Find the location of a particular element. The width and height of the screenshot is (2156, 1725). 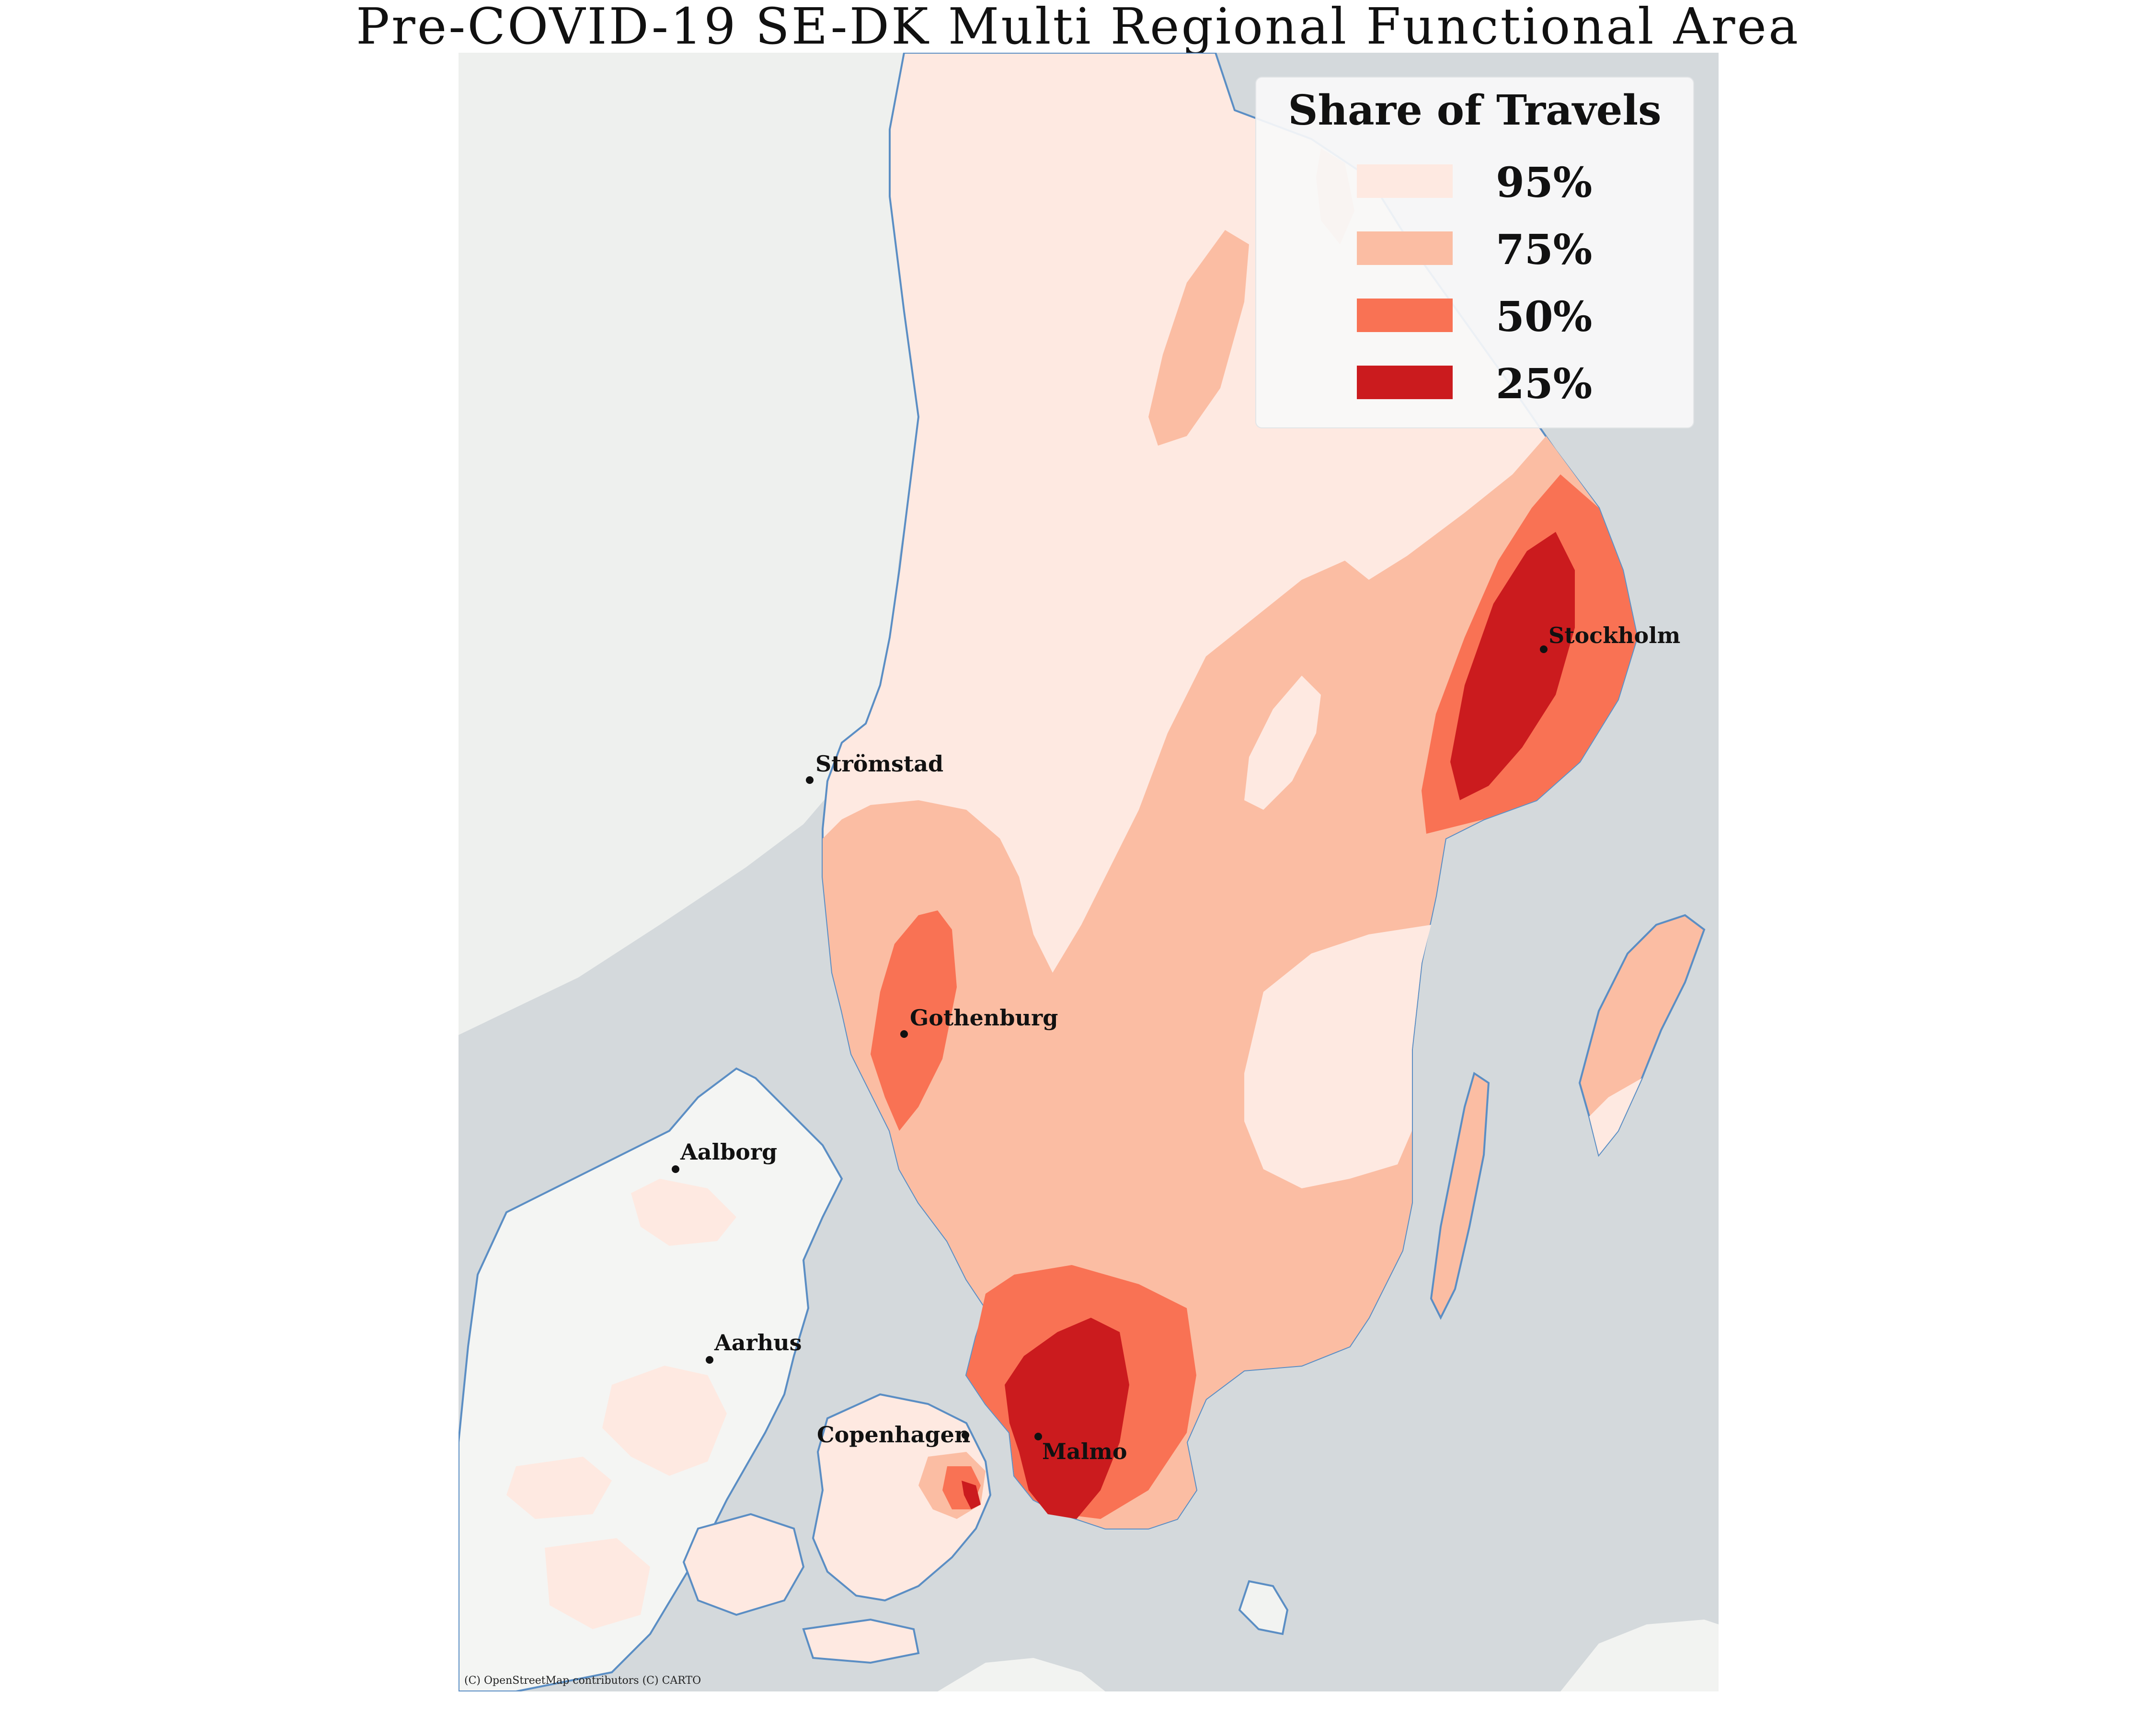

legend-label-25: 25% is located at coordinates (1544, 384).